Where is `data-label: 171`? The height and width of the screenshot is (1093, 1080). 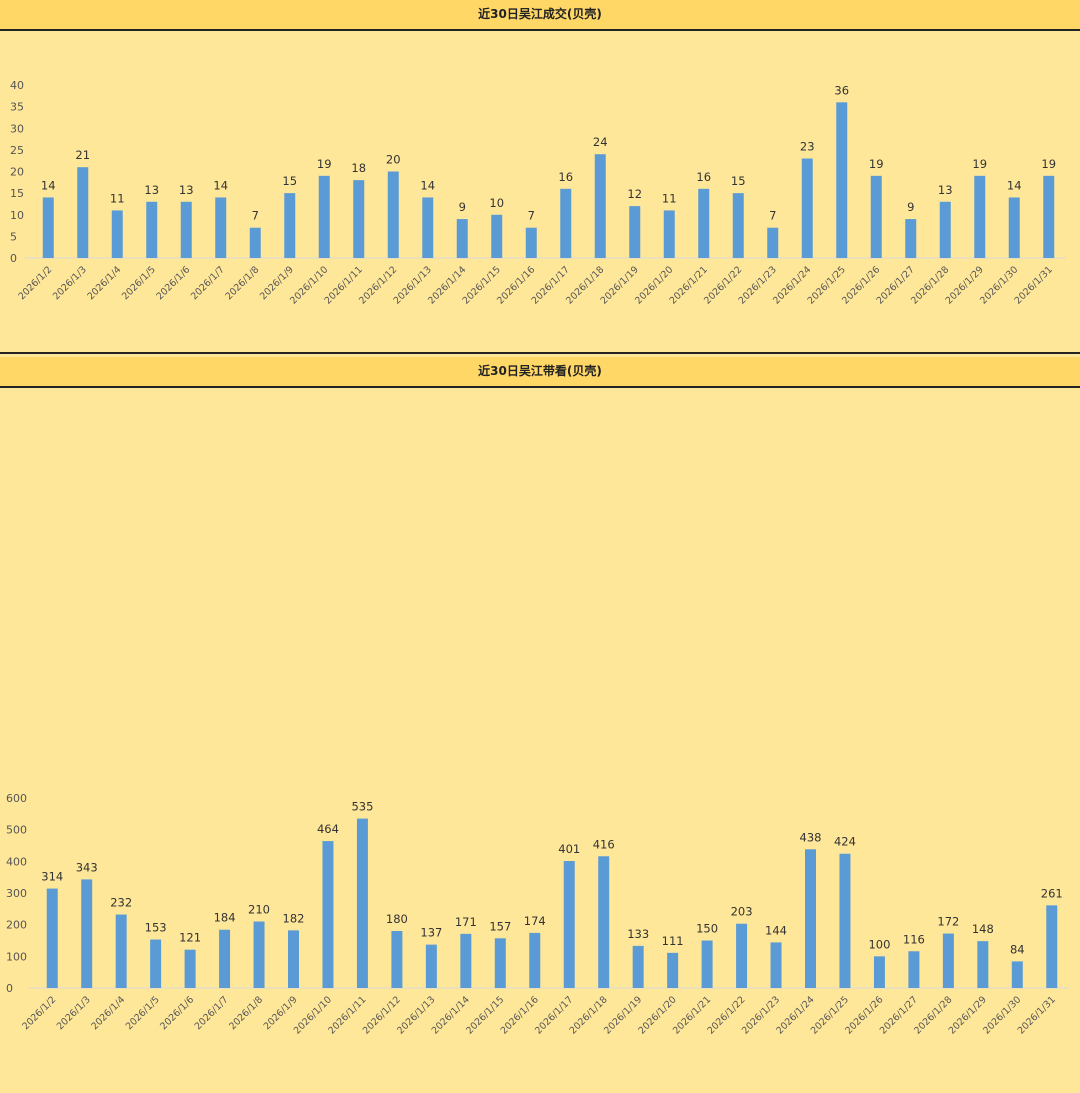
data-label: 171 is located at coordinates (466, 922).